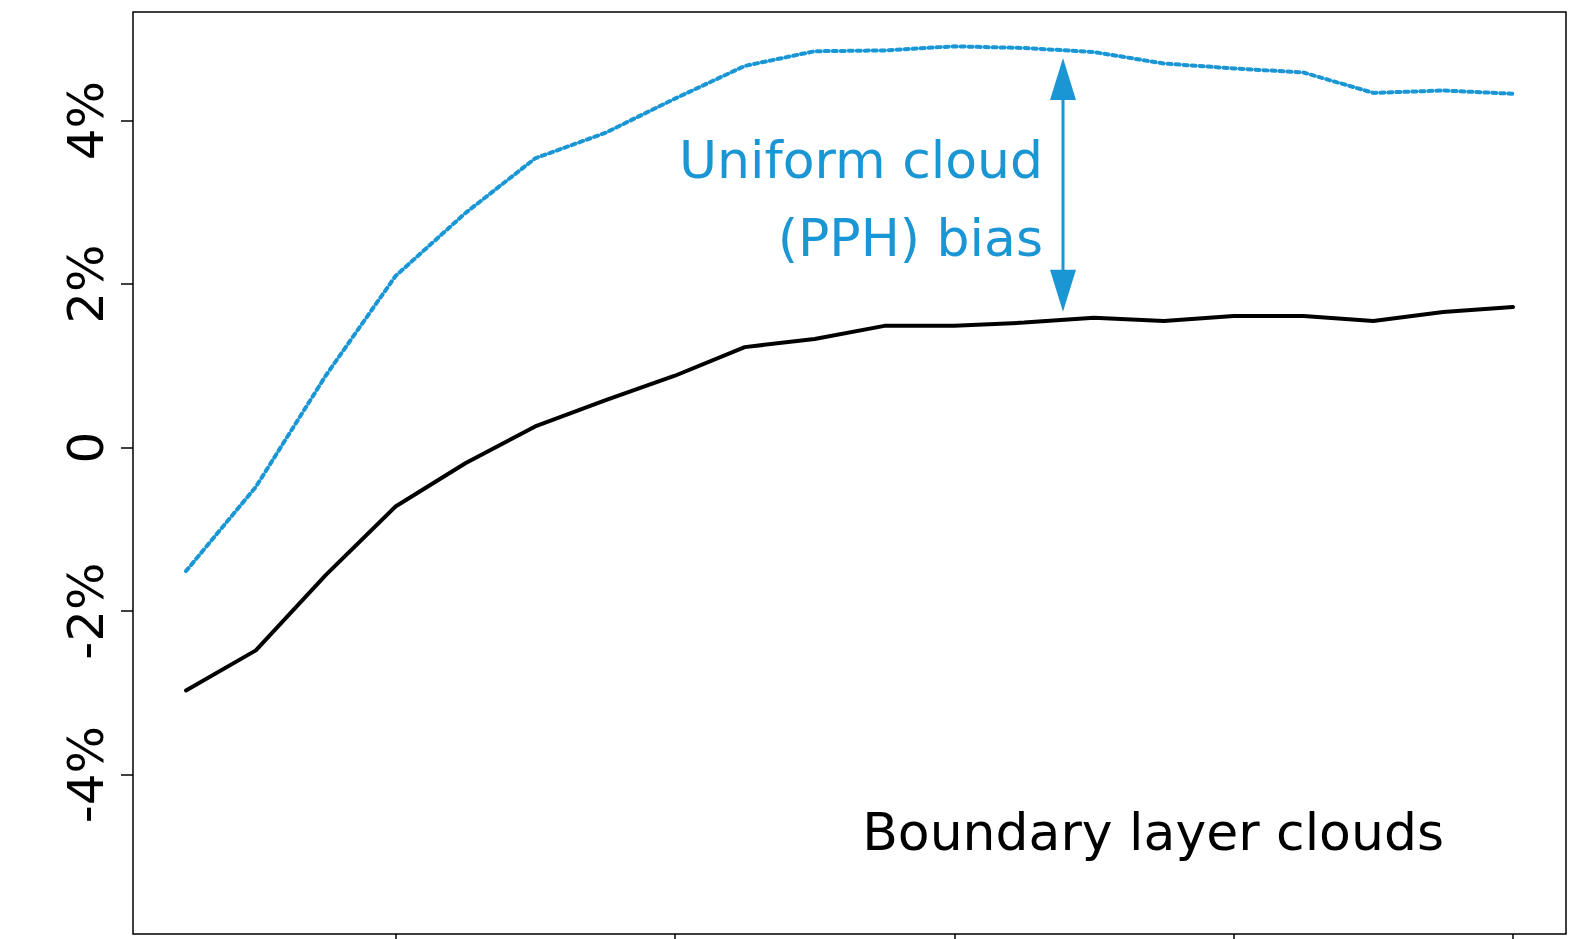 The width and height of the screenshot is (1588, 939). Describe the element at coordinates (86, 447) in the screenshot. I see `y-tick-label: 0` at that location.